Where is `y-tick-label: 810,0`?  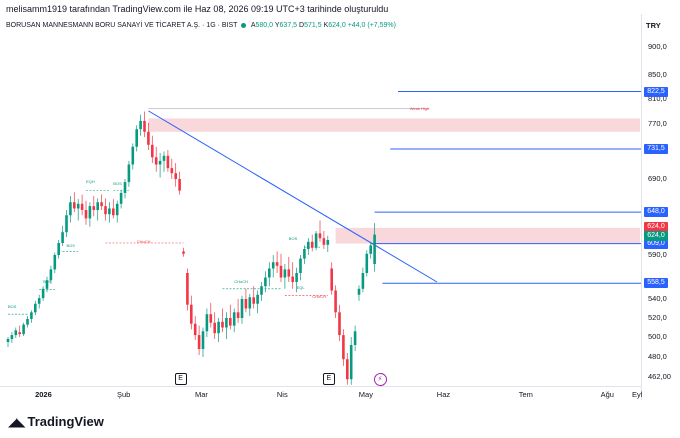 y-tick-label: 810,0 is located at coordinates (657, 98).